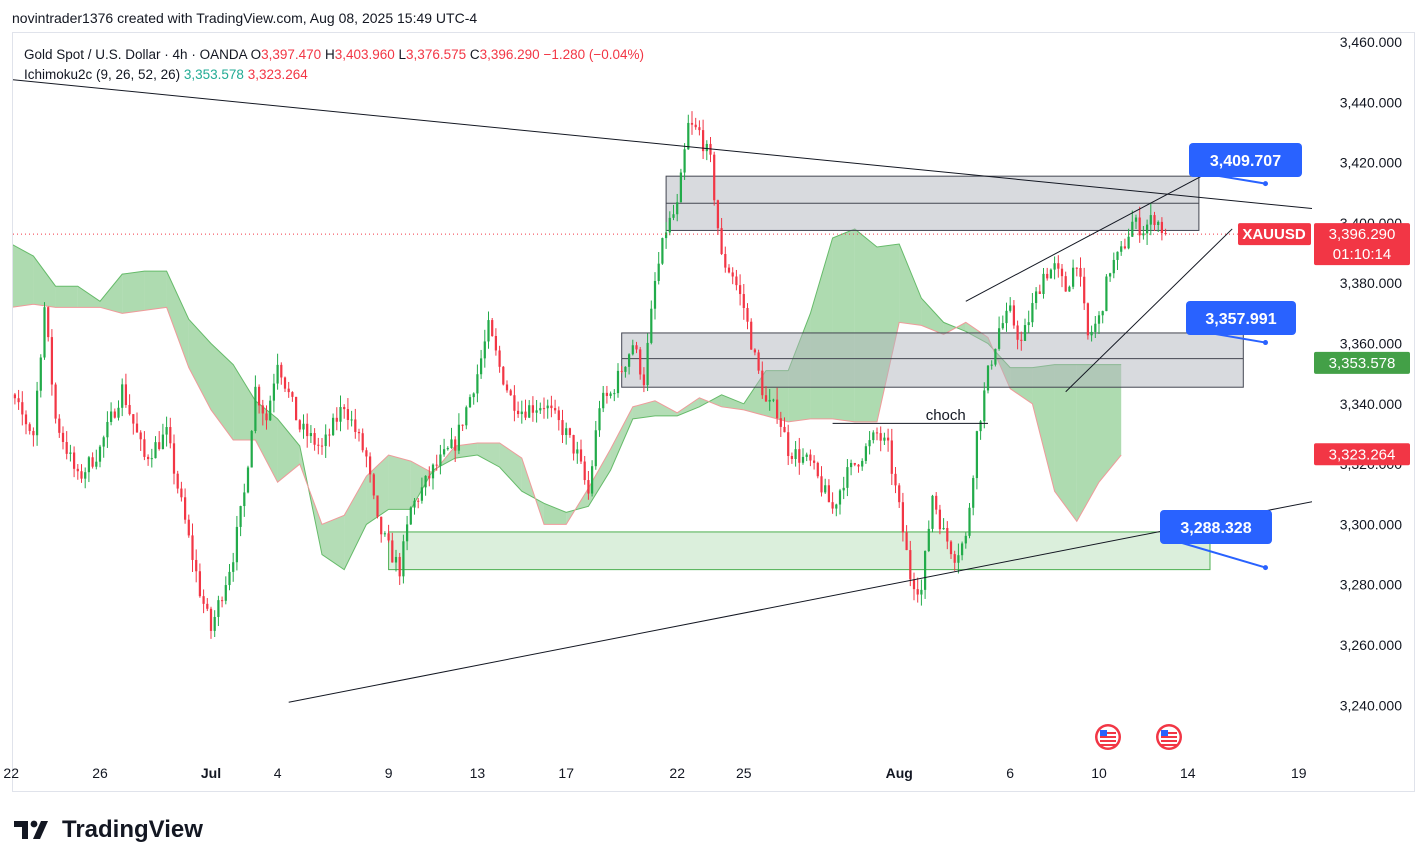 The width and height of the screenshot is (1428, 868). I want to click on legend-open: 3,397.470, so click(291, 54).